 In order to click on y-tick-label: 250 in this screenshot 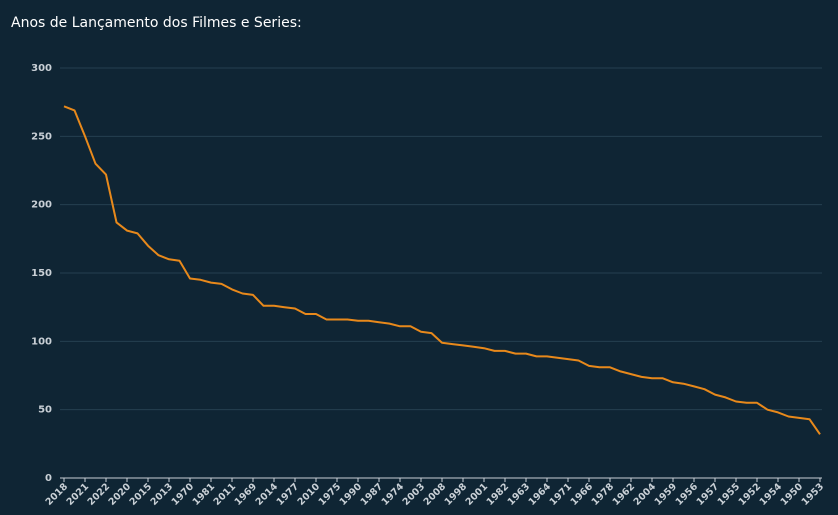, I will do `click(41, 136)`.